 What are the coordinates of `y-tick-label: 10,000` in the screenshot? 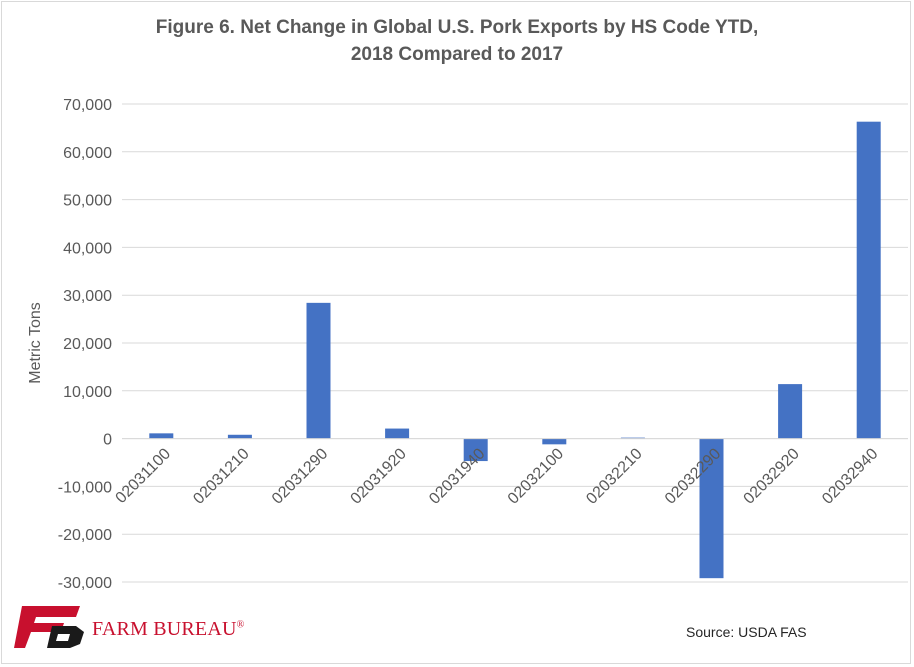 It's located at (87, 392).